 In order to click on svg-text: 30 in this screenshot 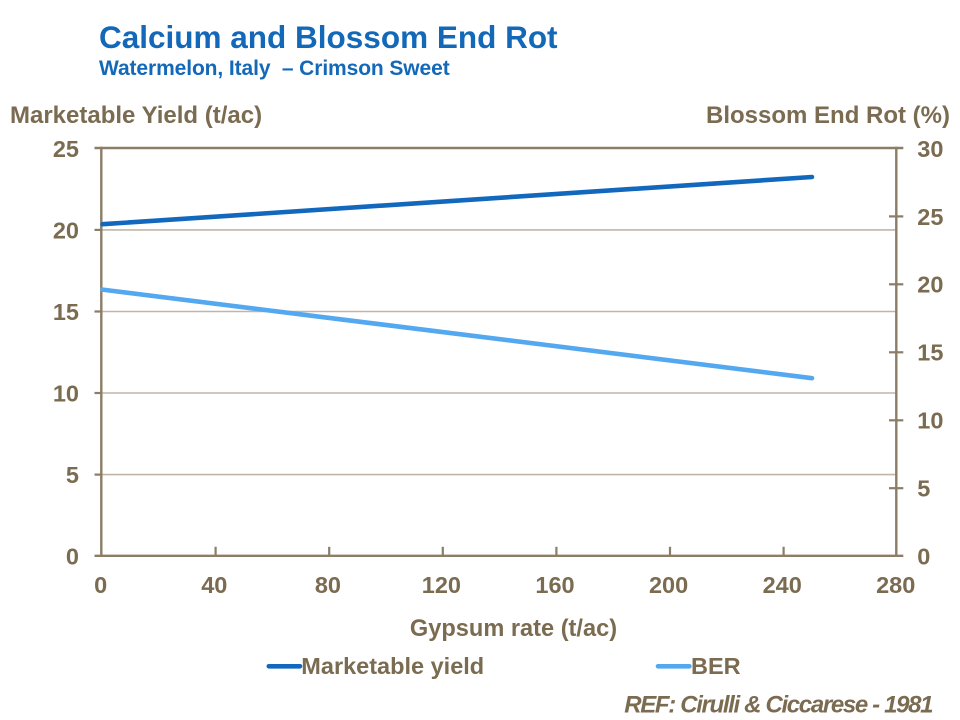, I will do `click(930, 149)`.